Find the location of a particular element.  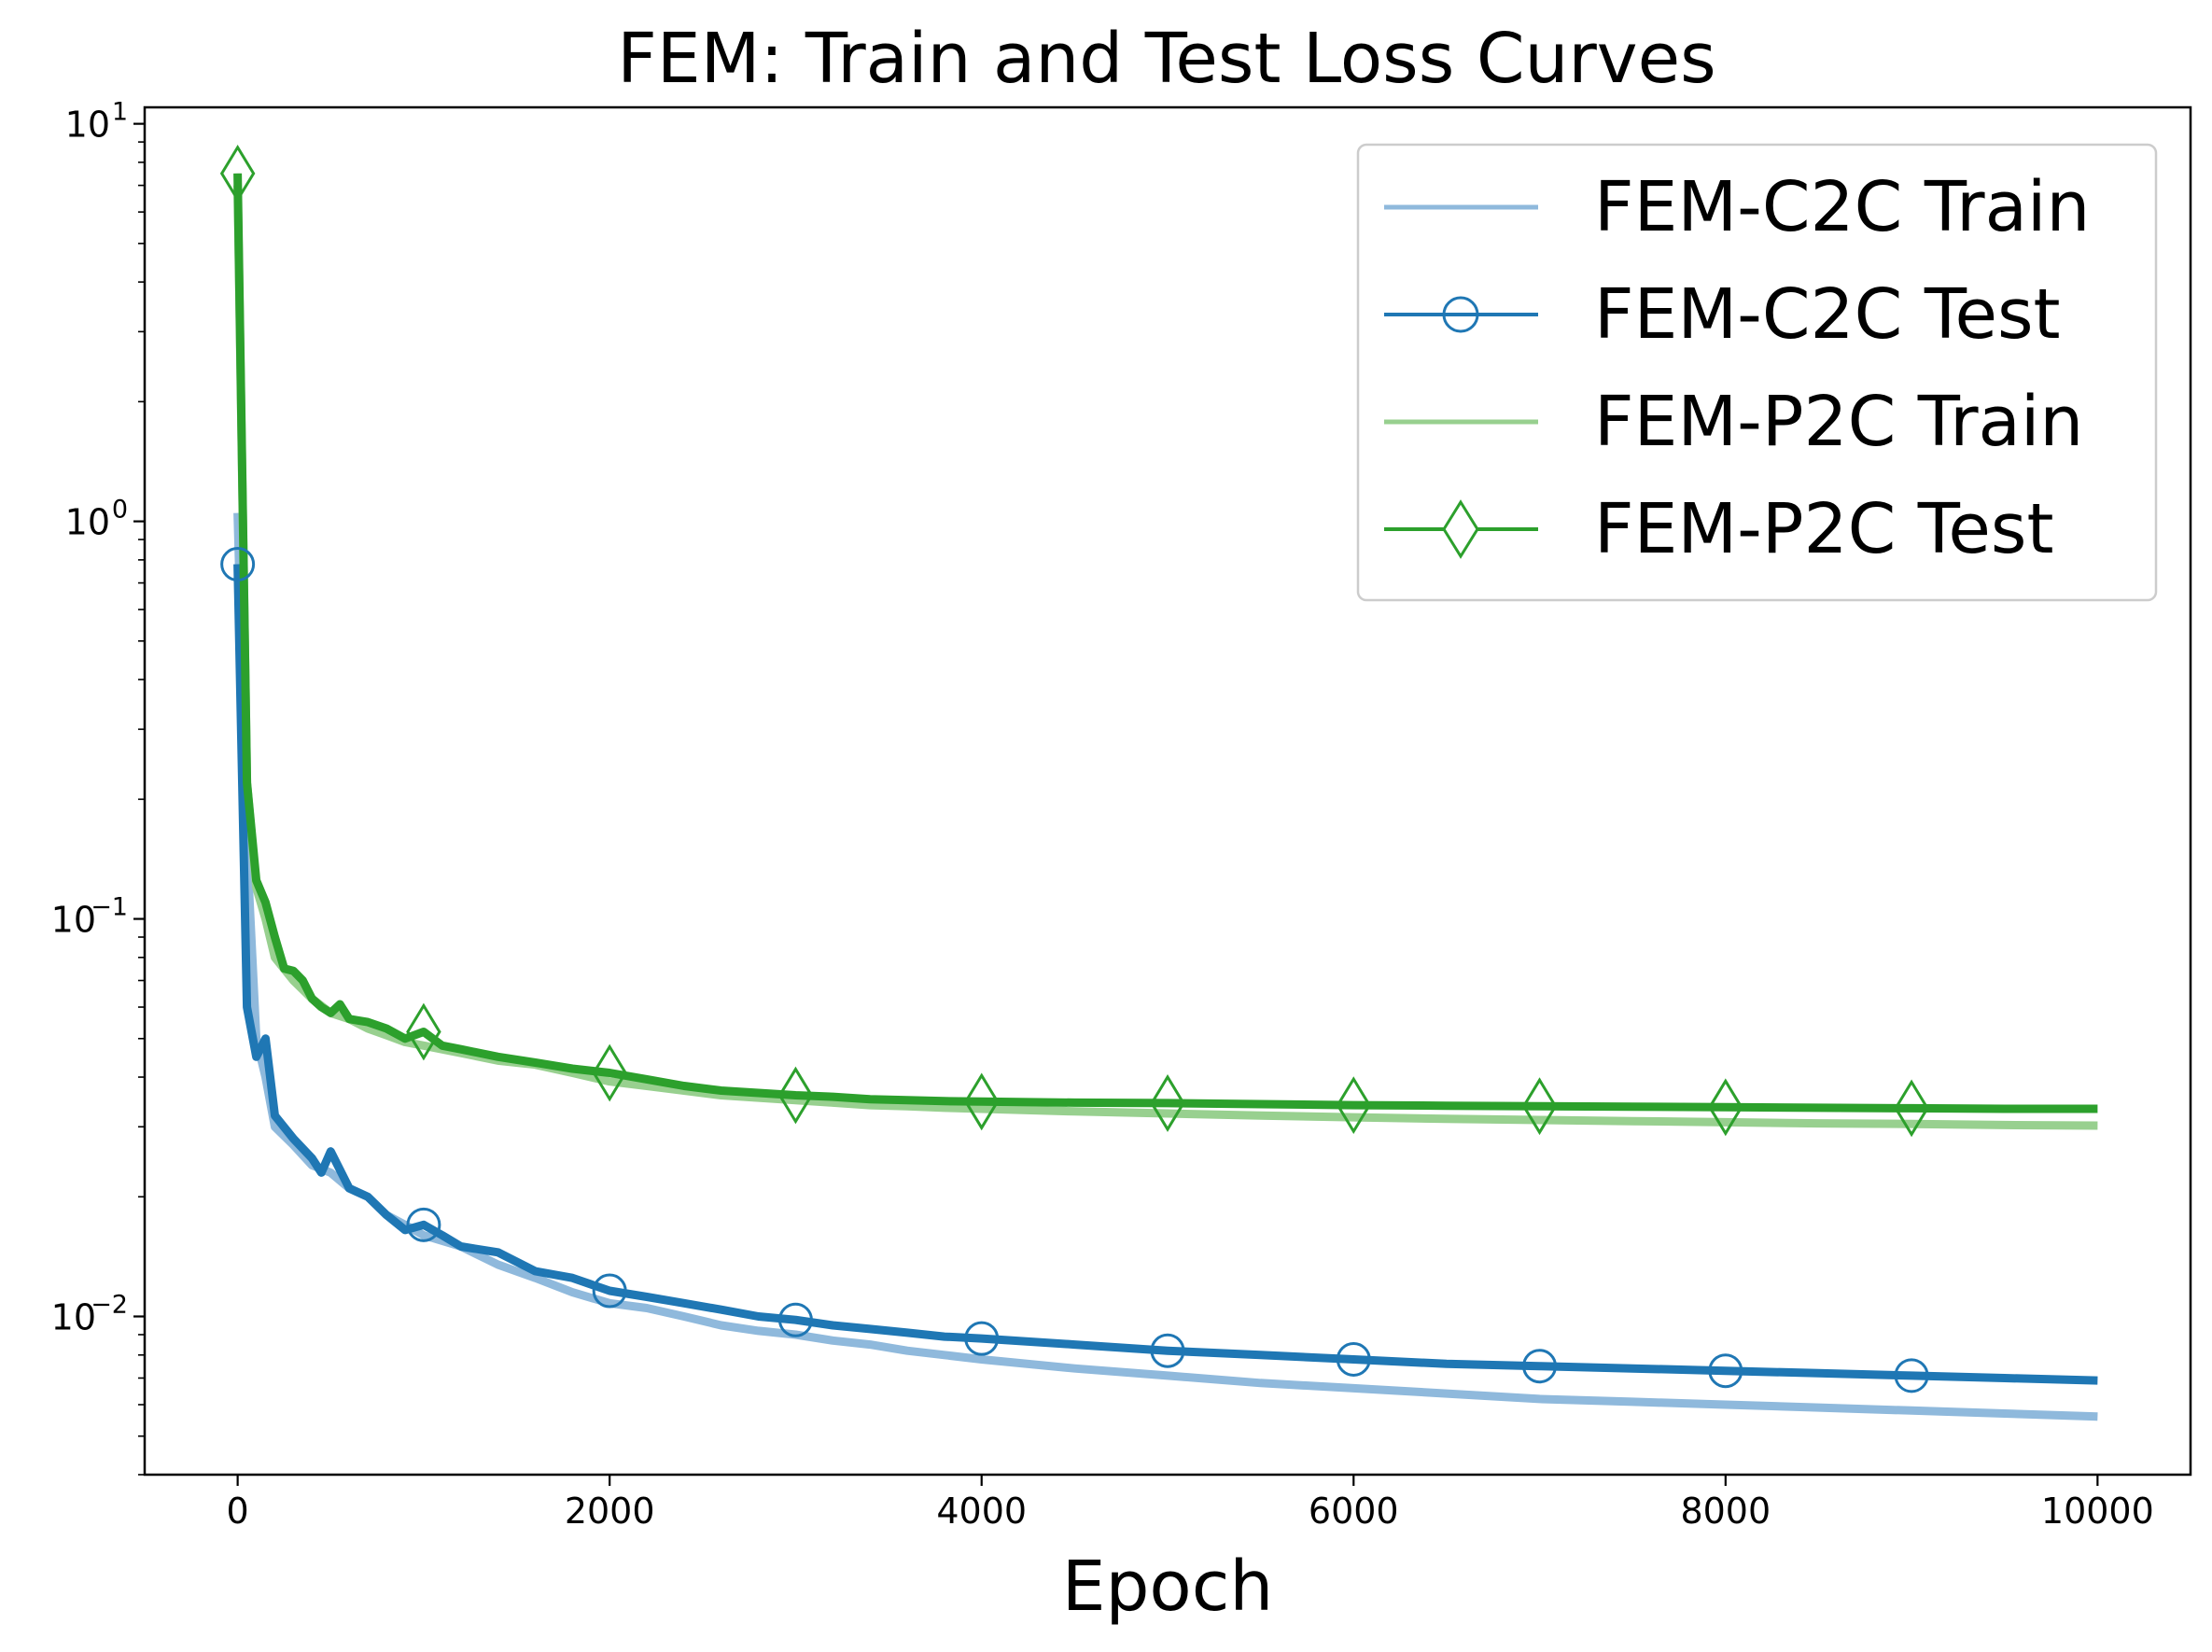

legend-label: FEM-C2C Test is located at coordinates (1827, 314).